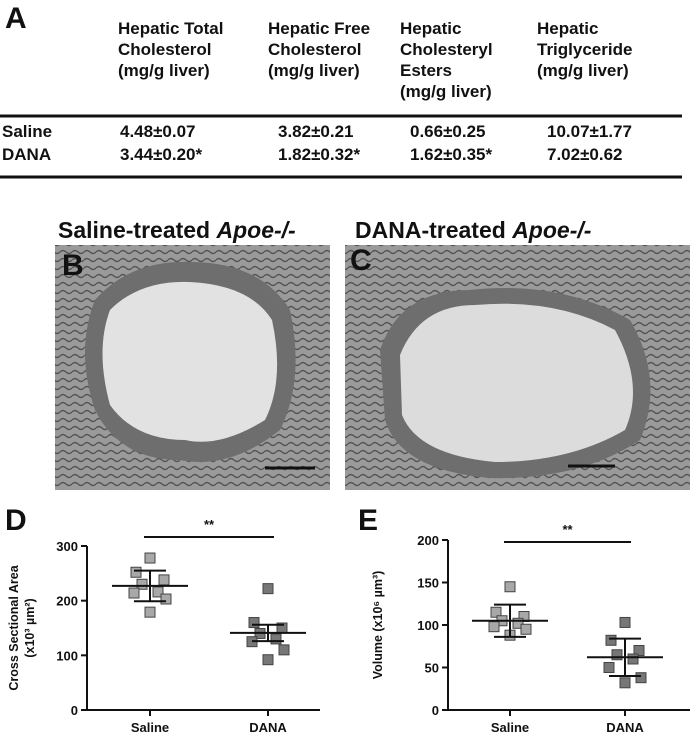  I want to click on table-cell: 4.48±0.07, so click(158, 131).